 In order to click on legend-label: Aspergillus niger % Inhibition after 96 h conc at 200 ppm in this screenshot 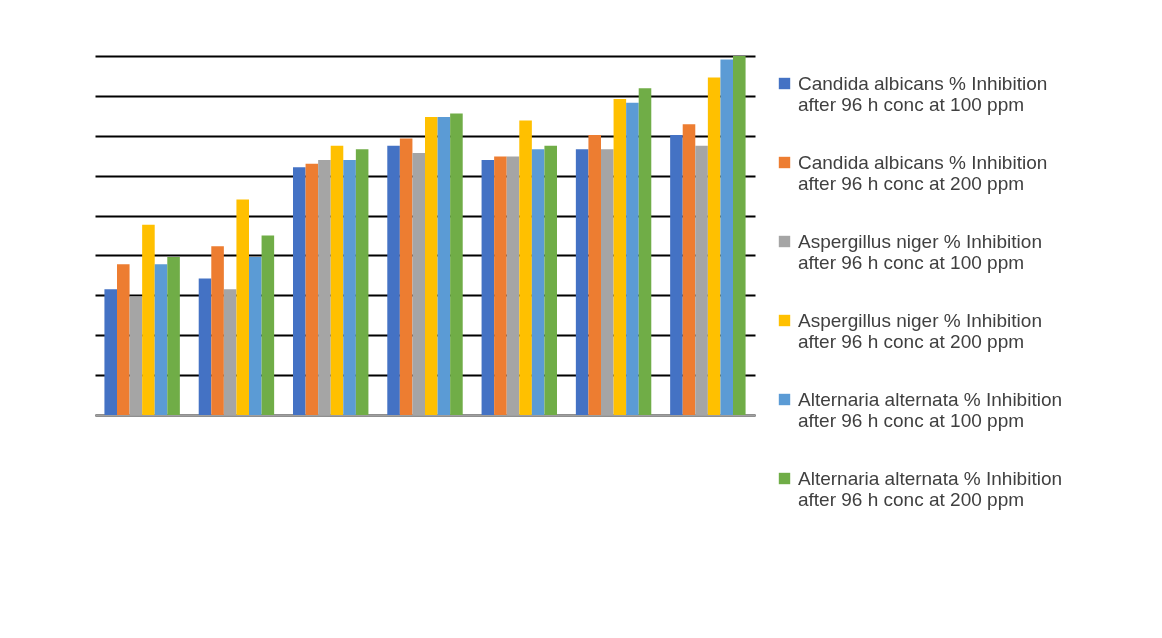, I will do `click(920, 330)`.